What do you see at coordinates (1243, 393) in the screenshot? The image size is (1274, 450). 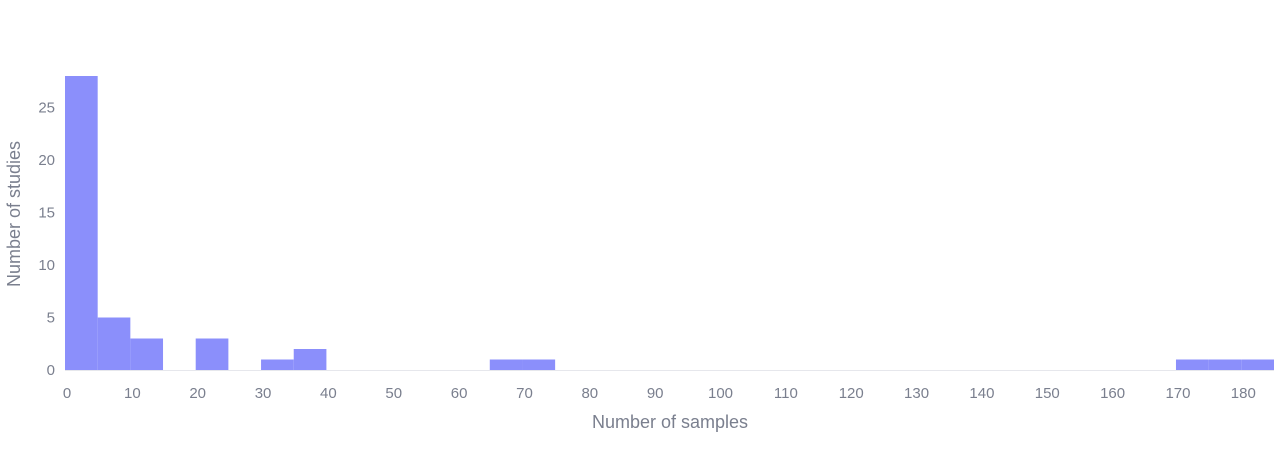 I see `x-tick-label: 180` at bounding box center [1243, 393].